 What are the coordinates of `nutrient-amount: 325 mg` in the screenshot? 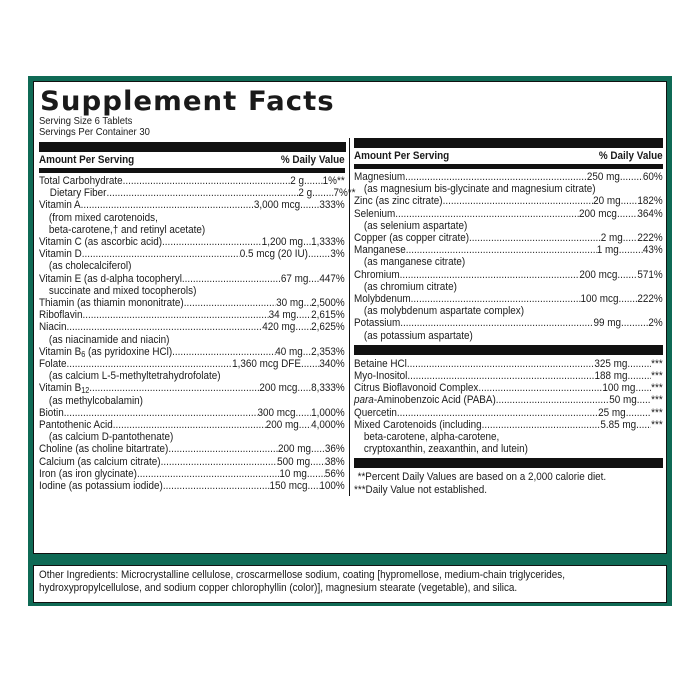 It's located at (611, 363).